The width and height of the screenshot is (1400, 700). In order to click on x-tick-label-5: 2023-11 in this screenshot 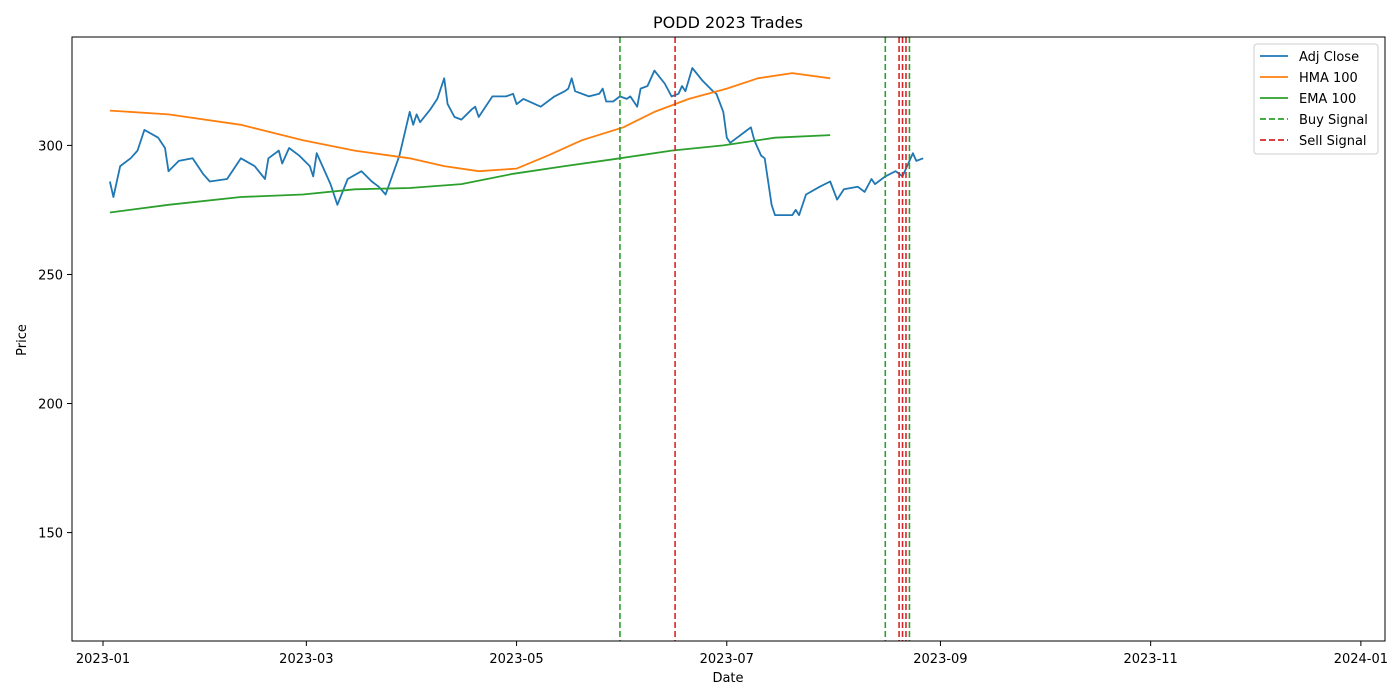, I will do `click(1150, 659)`.